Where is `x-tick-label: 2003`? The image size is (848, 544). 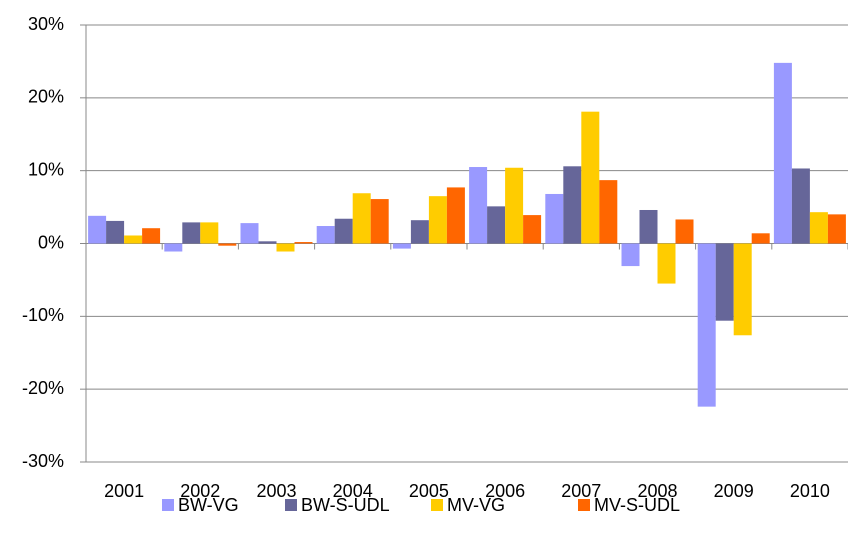 x-tick-label: 2003 is located at coordinates (276, 491).